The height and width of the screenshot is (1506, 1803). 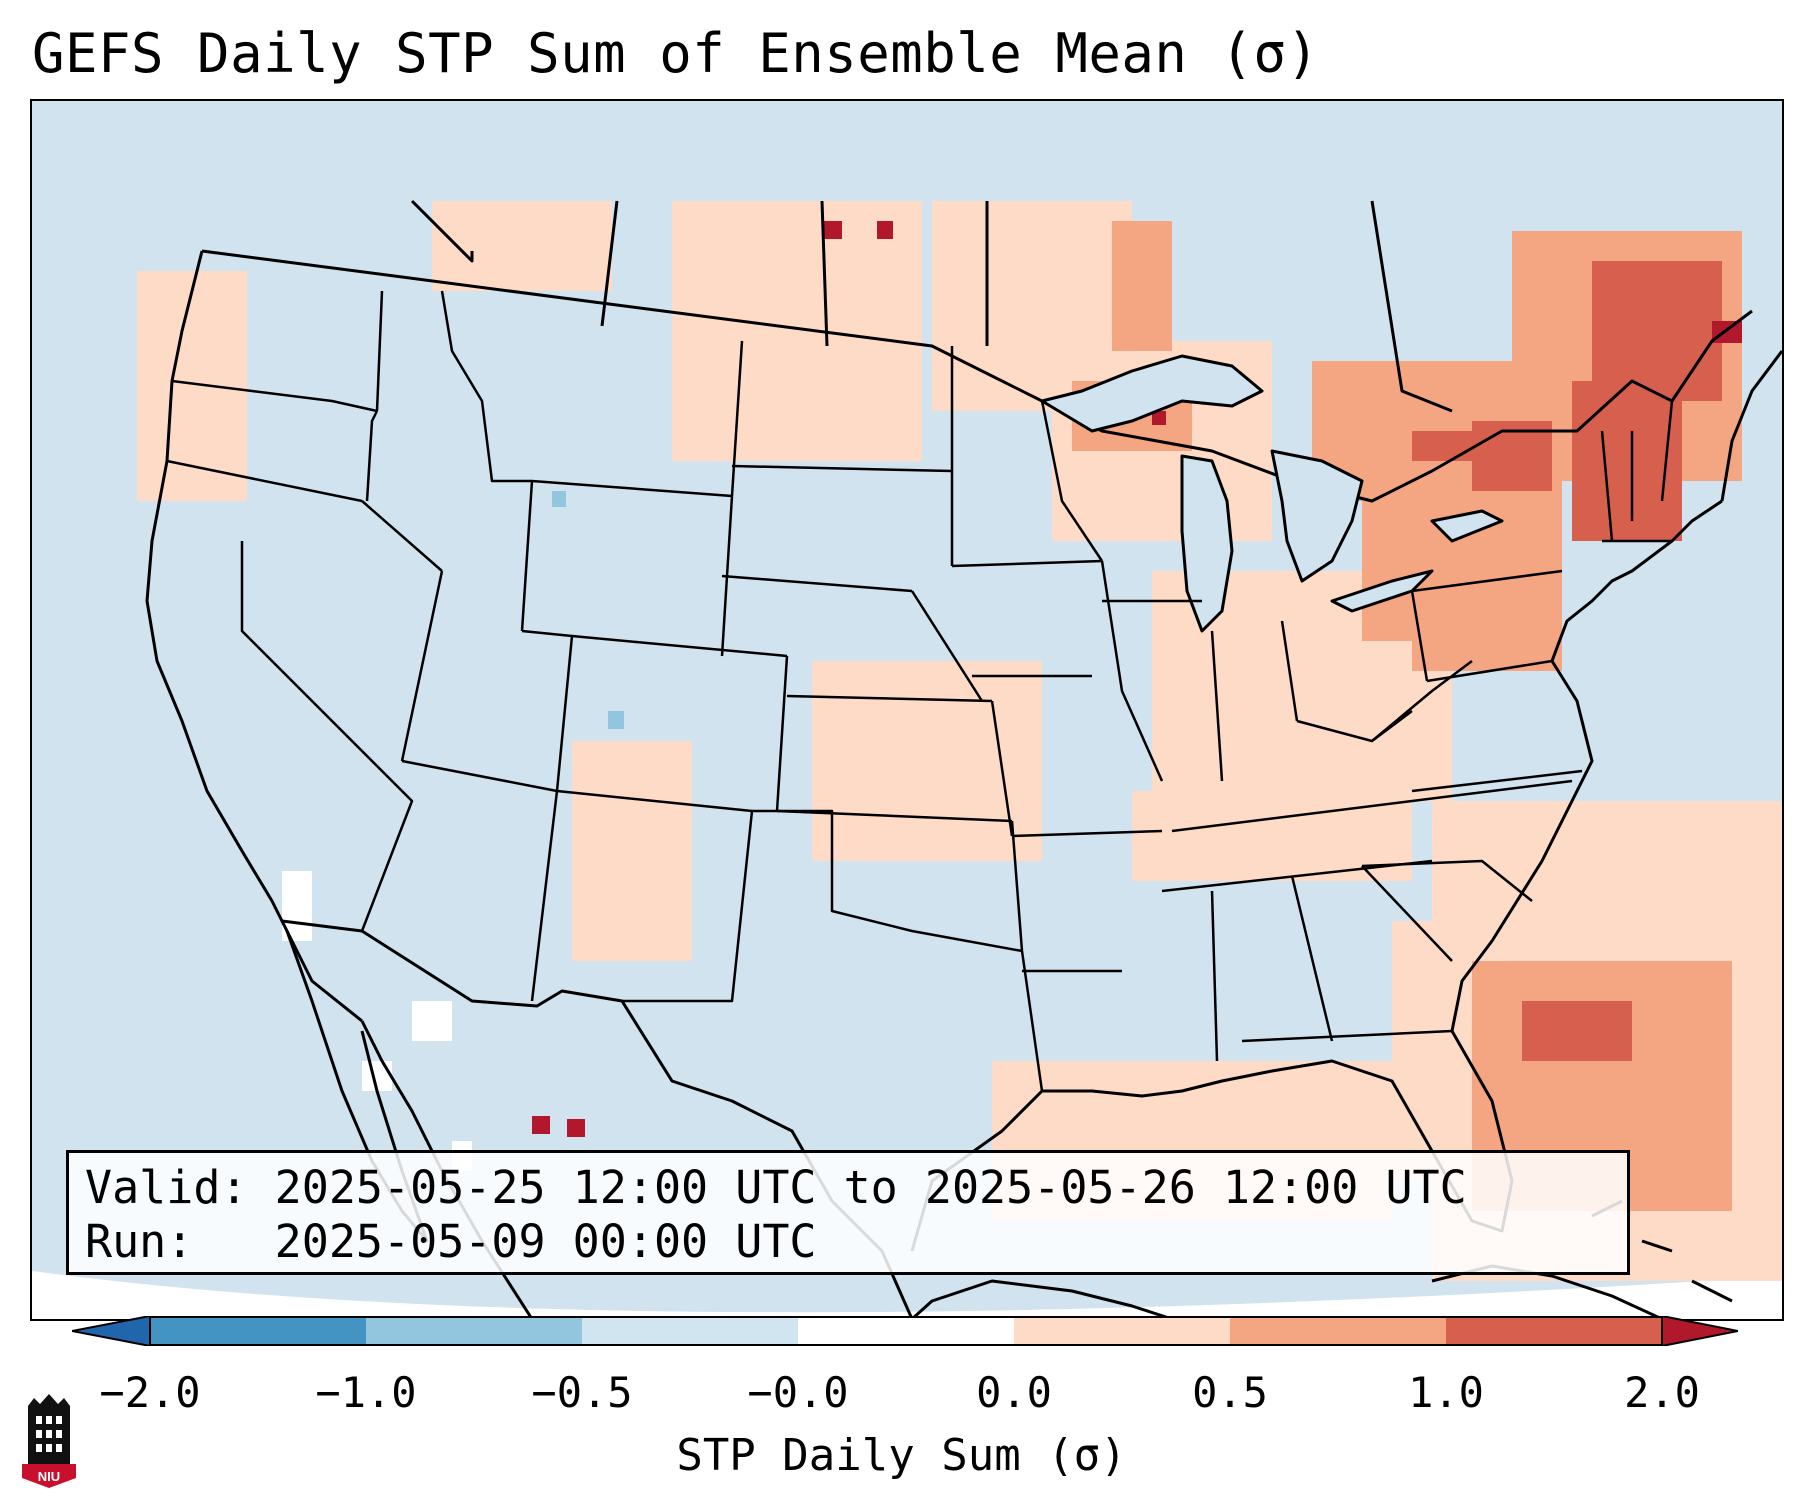 What do you see at coordinates (889, 698) in the screenshot?
I see `border-ne-ks` at bounding box center [889, 698].